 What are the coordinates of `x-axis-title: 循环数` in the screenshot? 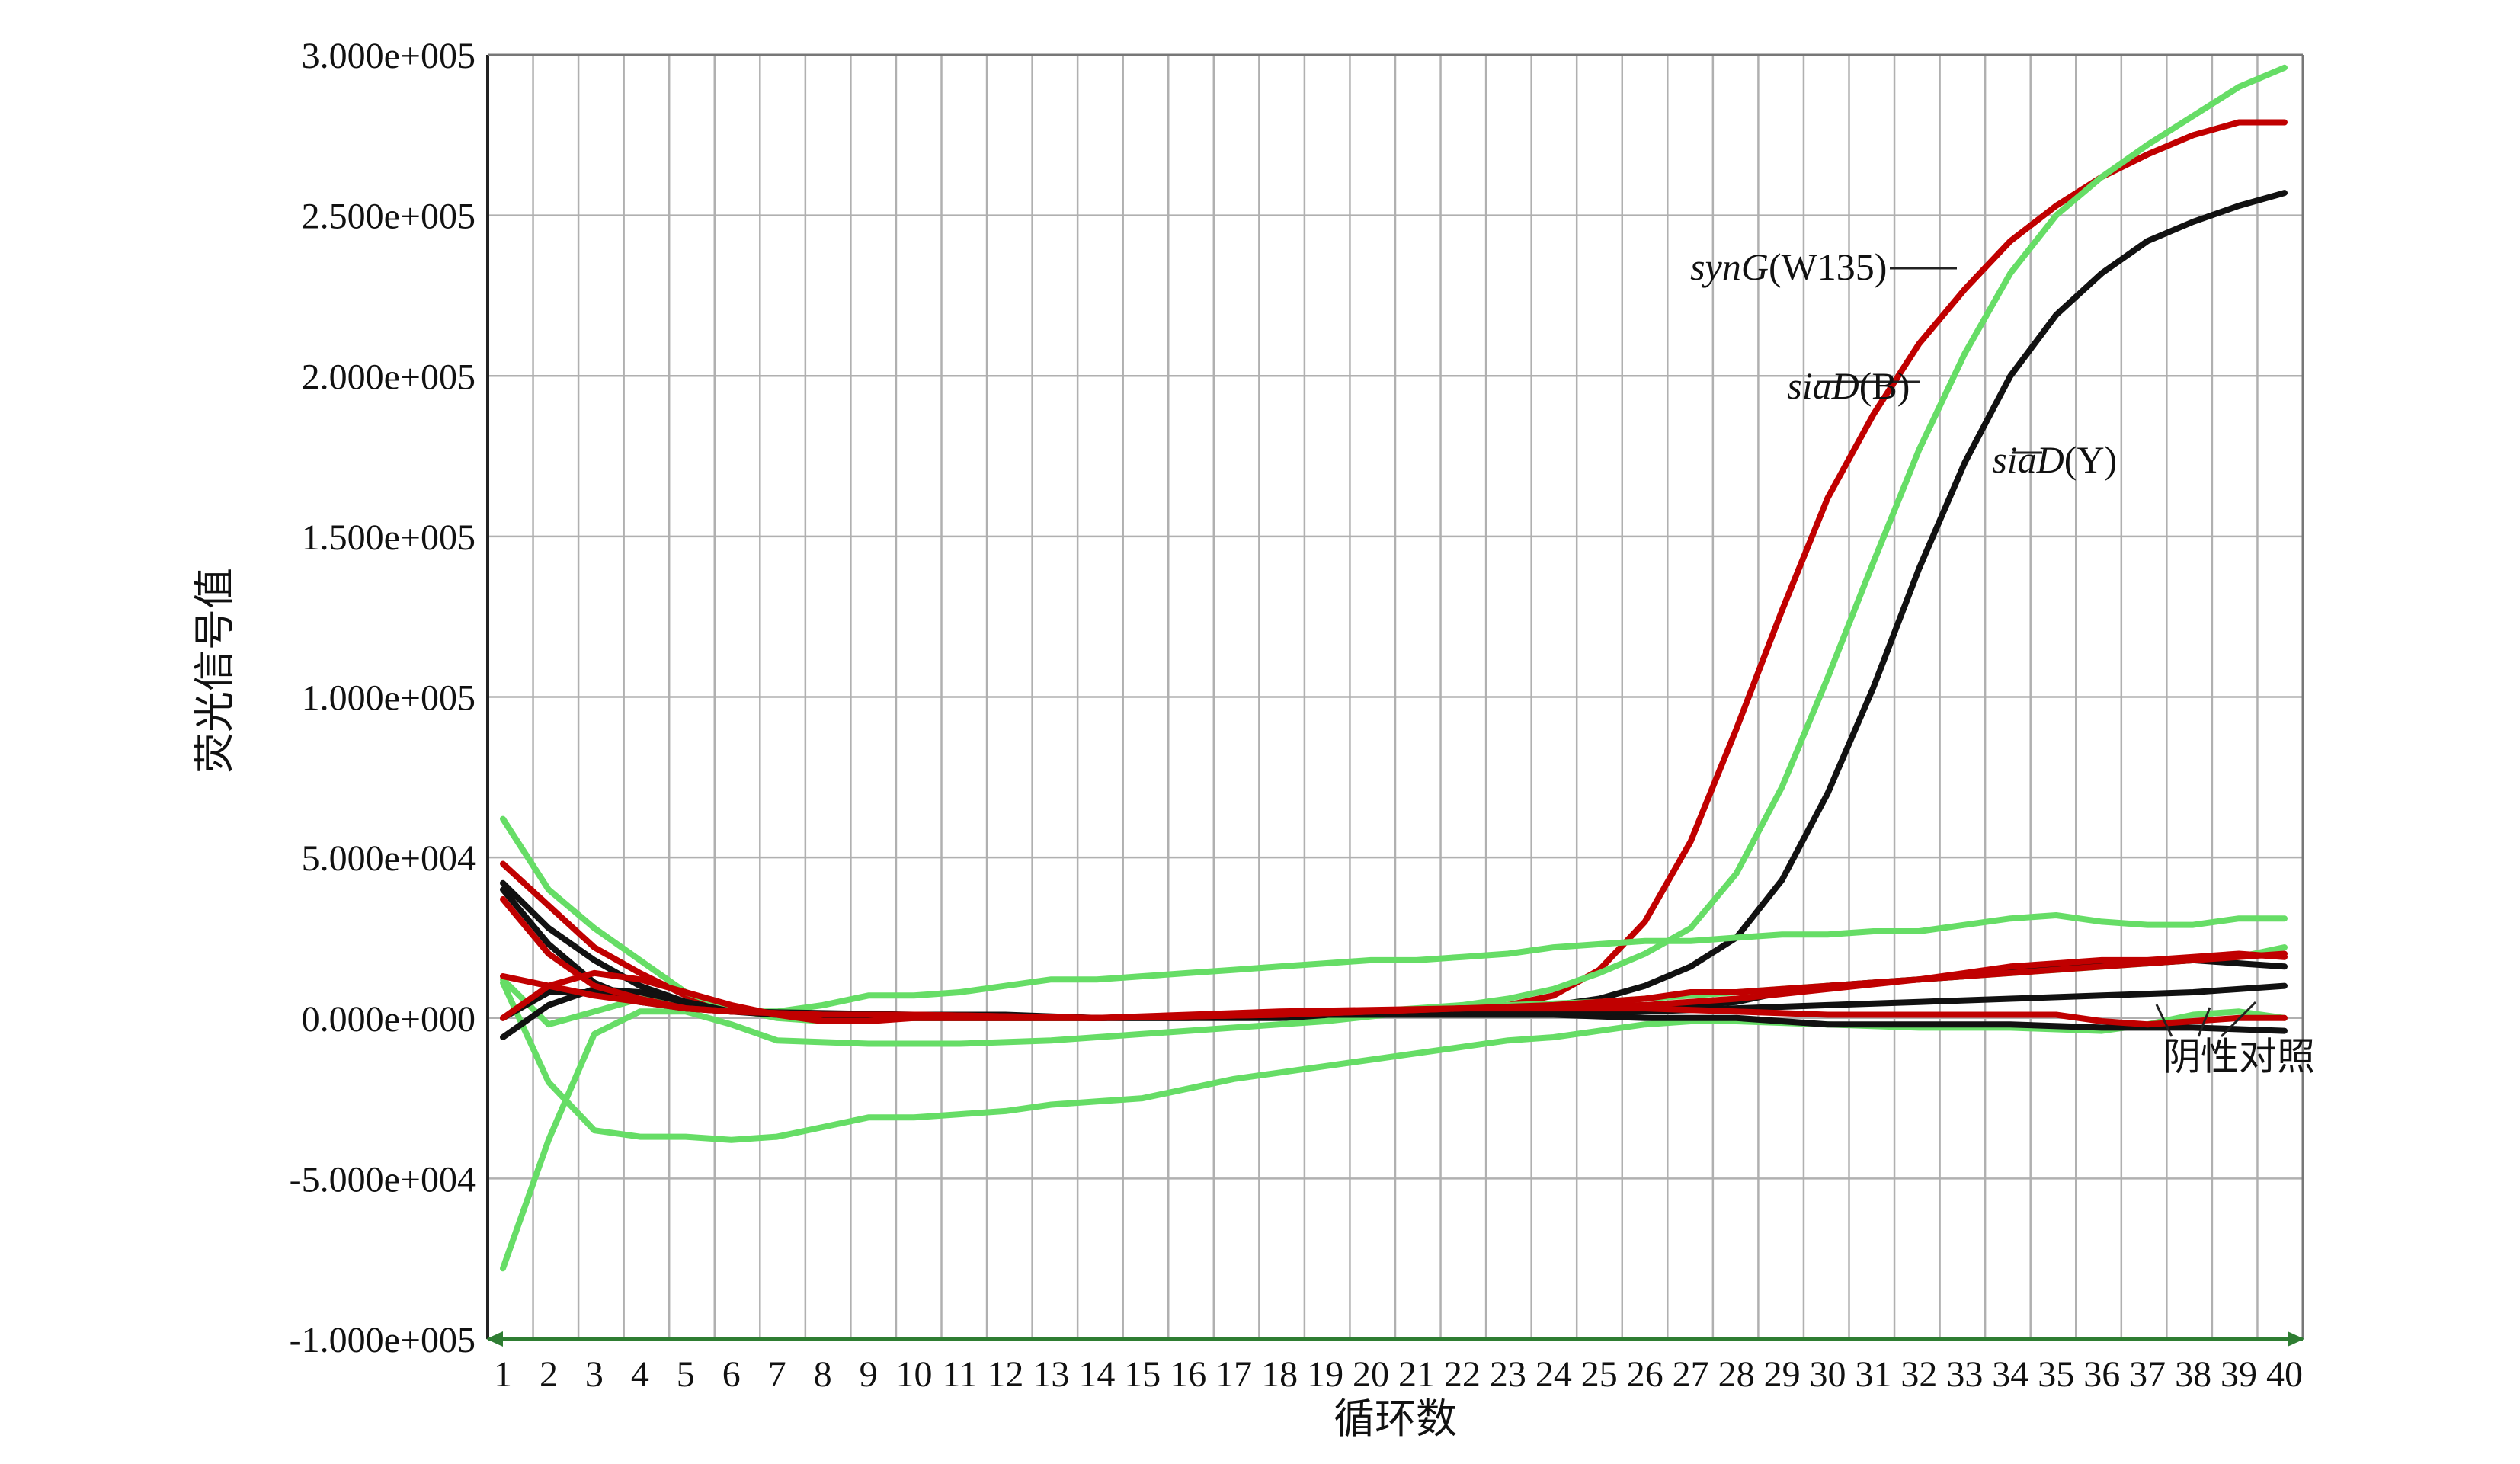 It's located at (1395, 1419).